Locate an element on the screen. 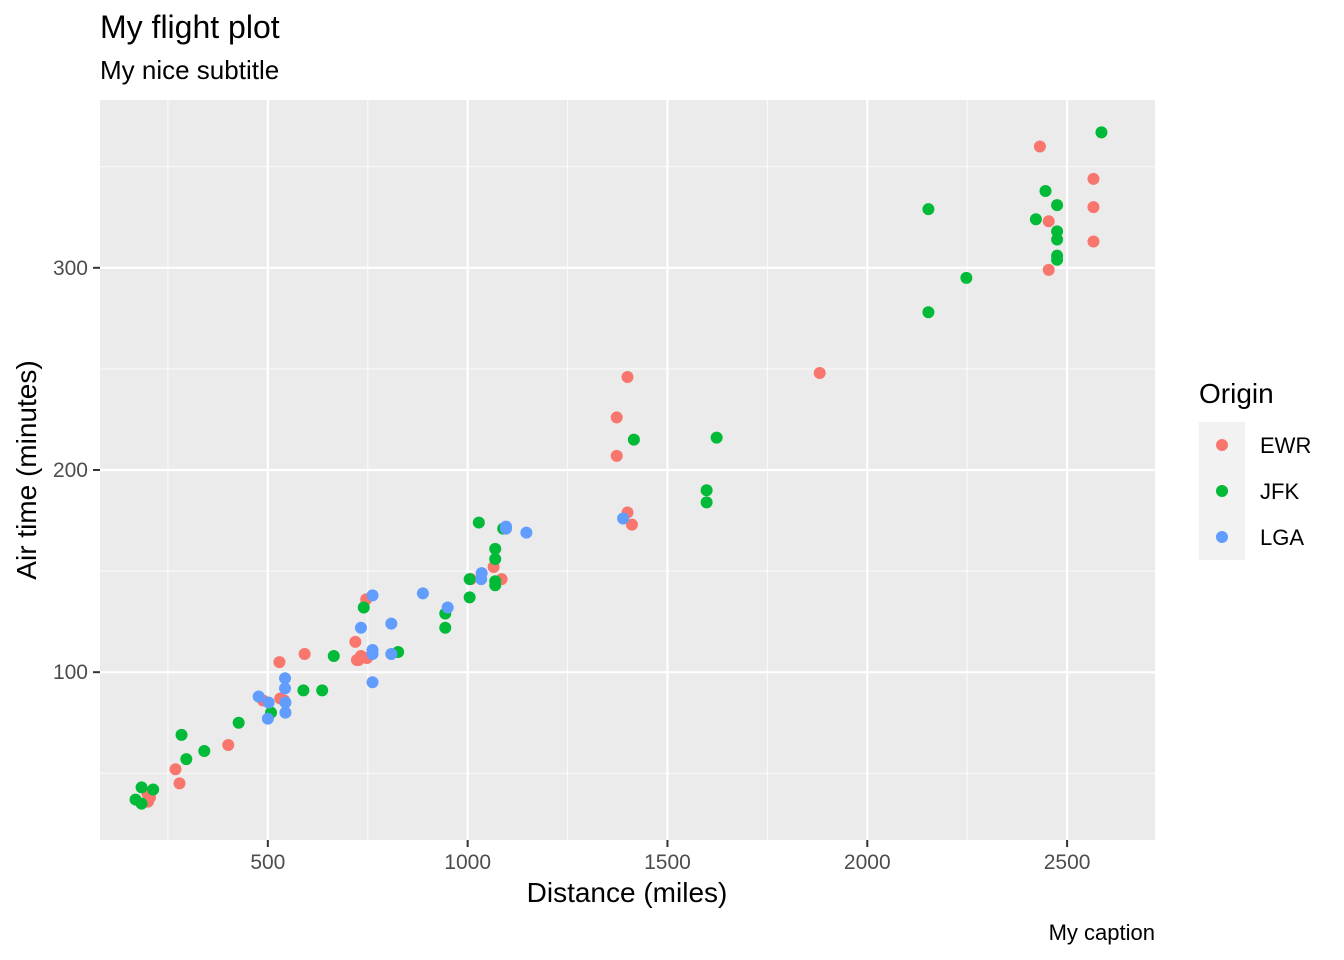 The height and width of the screenshot is (960, 1344). y-axis: 100 200 300 is located at coordinates (76, 470).